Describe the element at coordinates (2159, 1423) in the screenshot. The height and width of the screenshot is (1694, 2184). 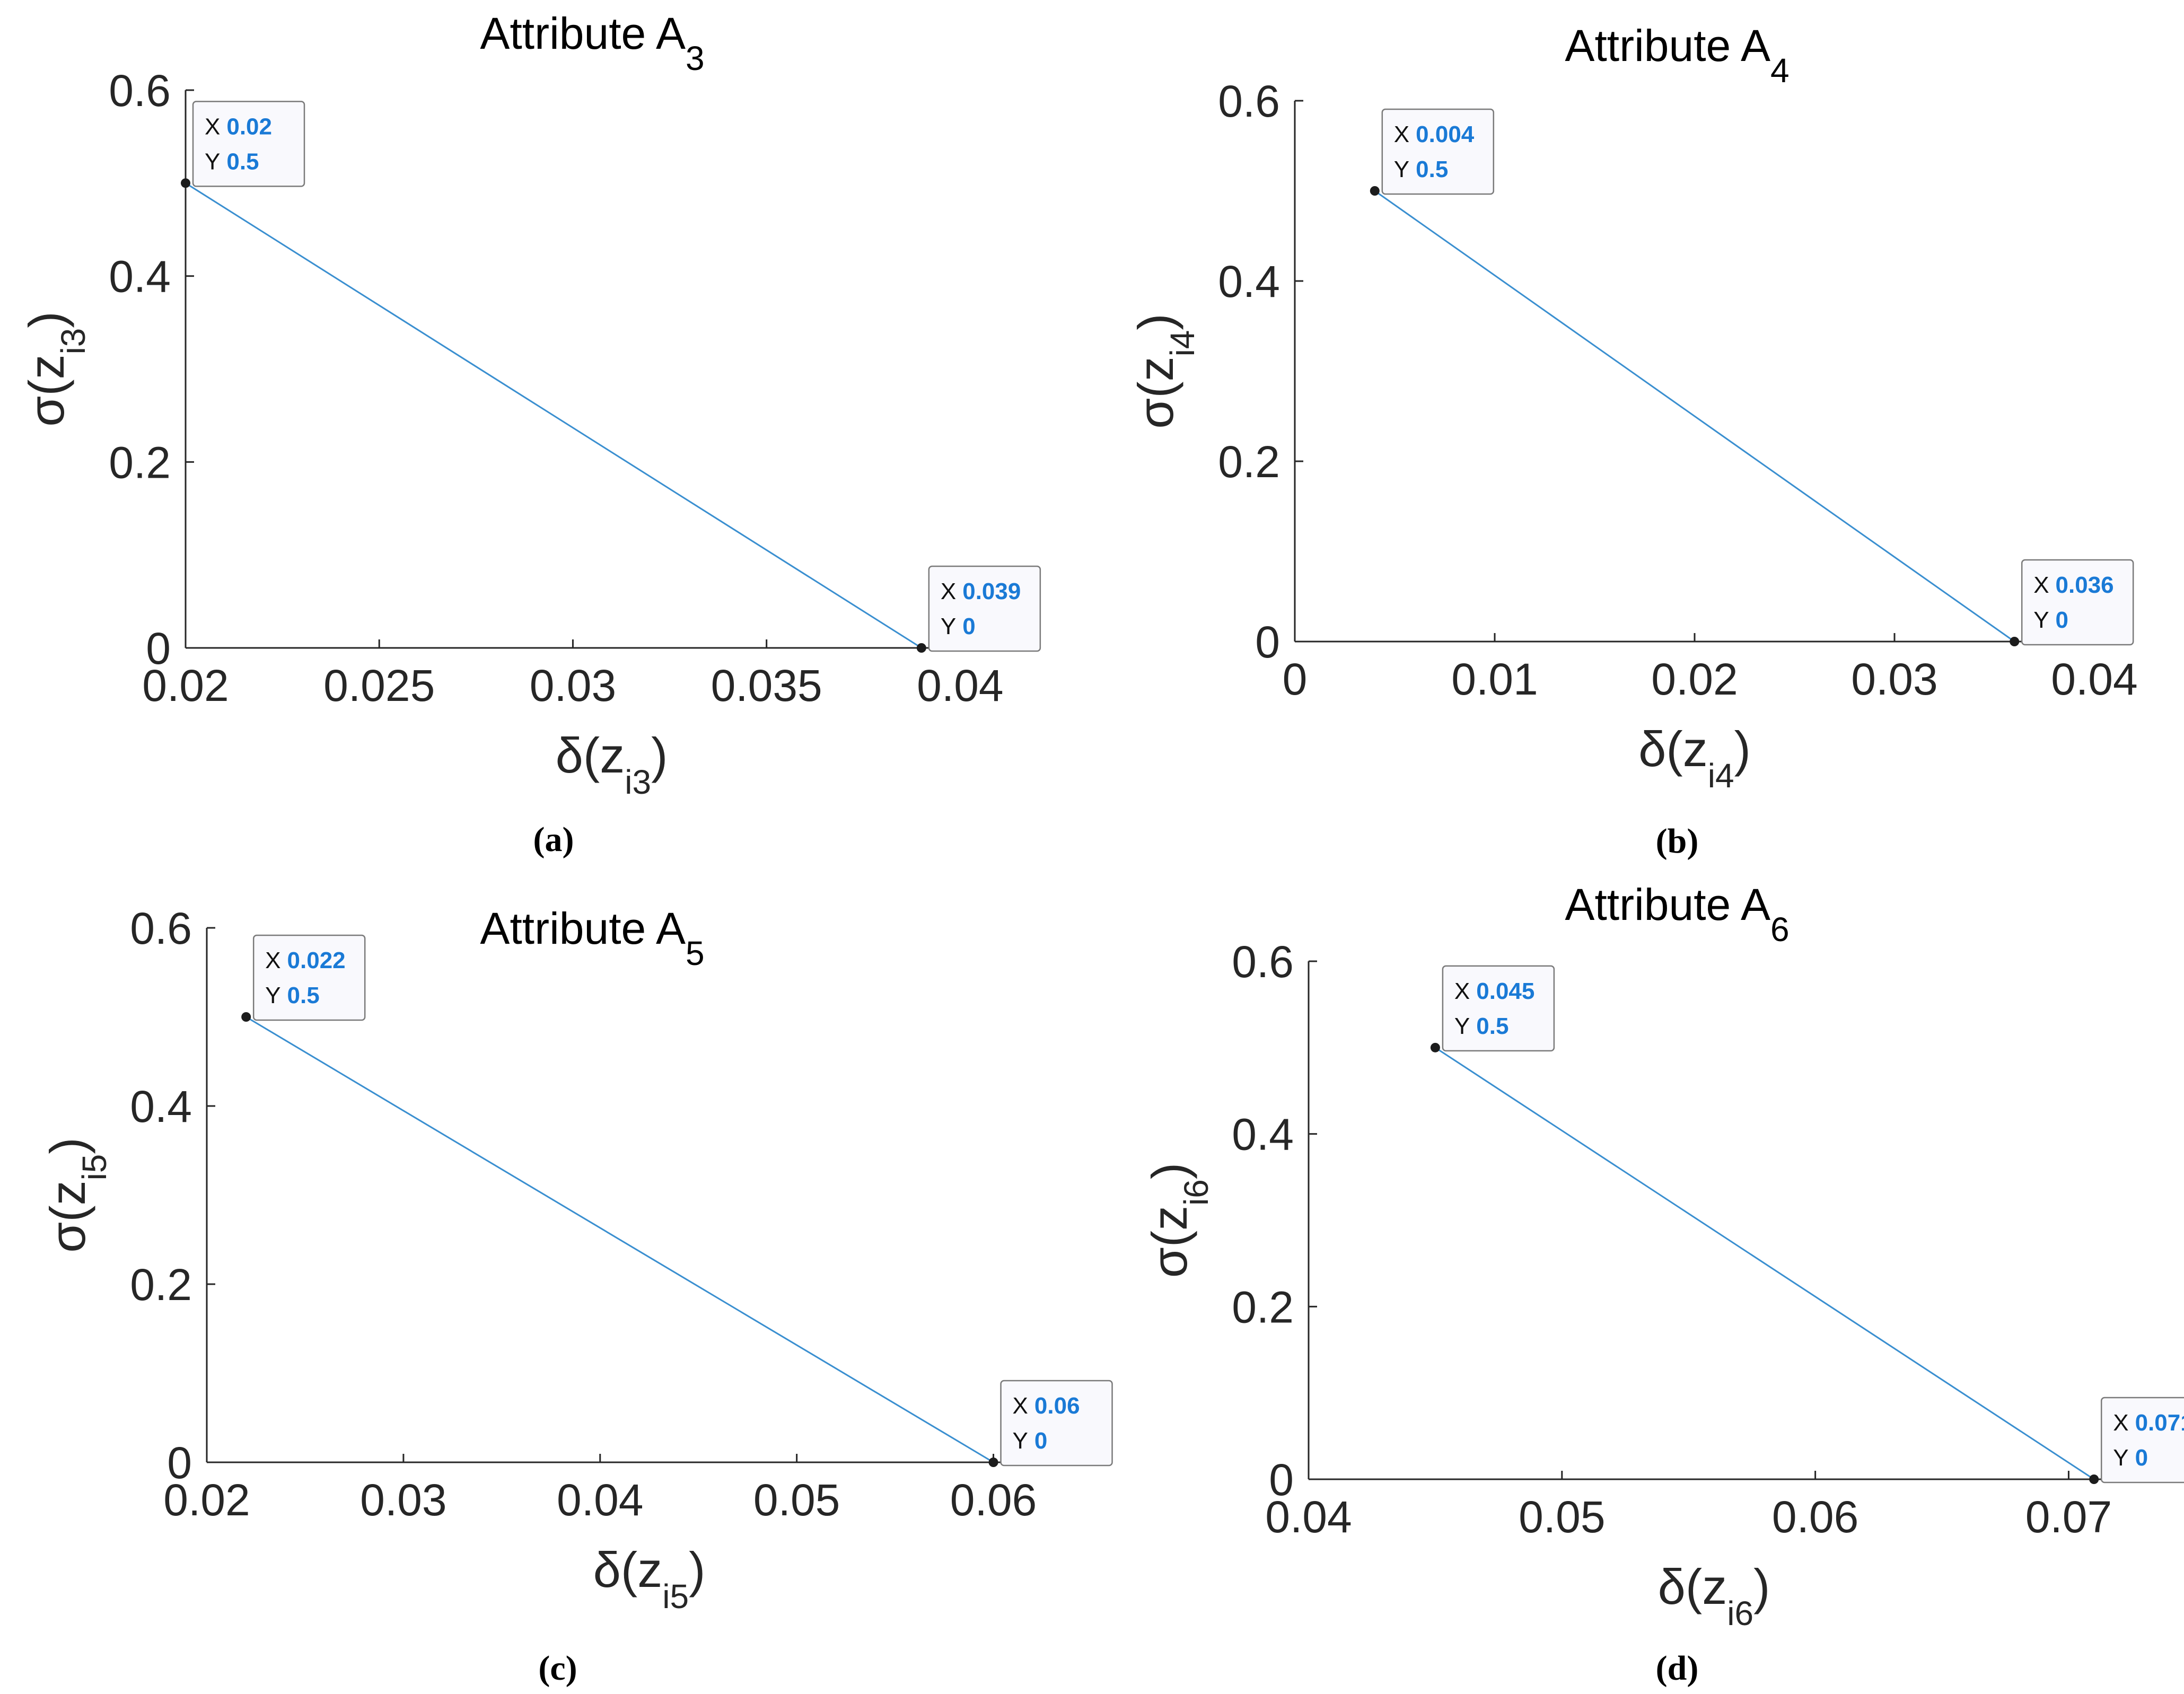
I see `datatip-x-value: 0.071` at that location.